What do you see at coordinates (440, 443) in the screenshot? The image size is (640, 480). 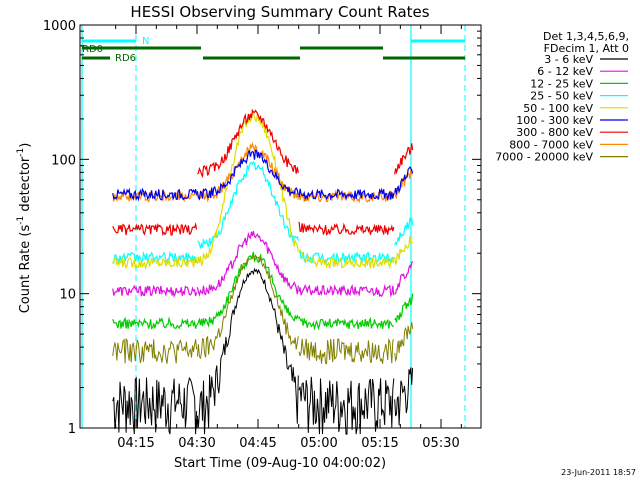 I see `x-tick-label: 05:30` at bounding box center [440, 443].